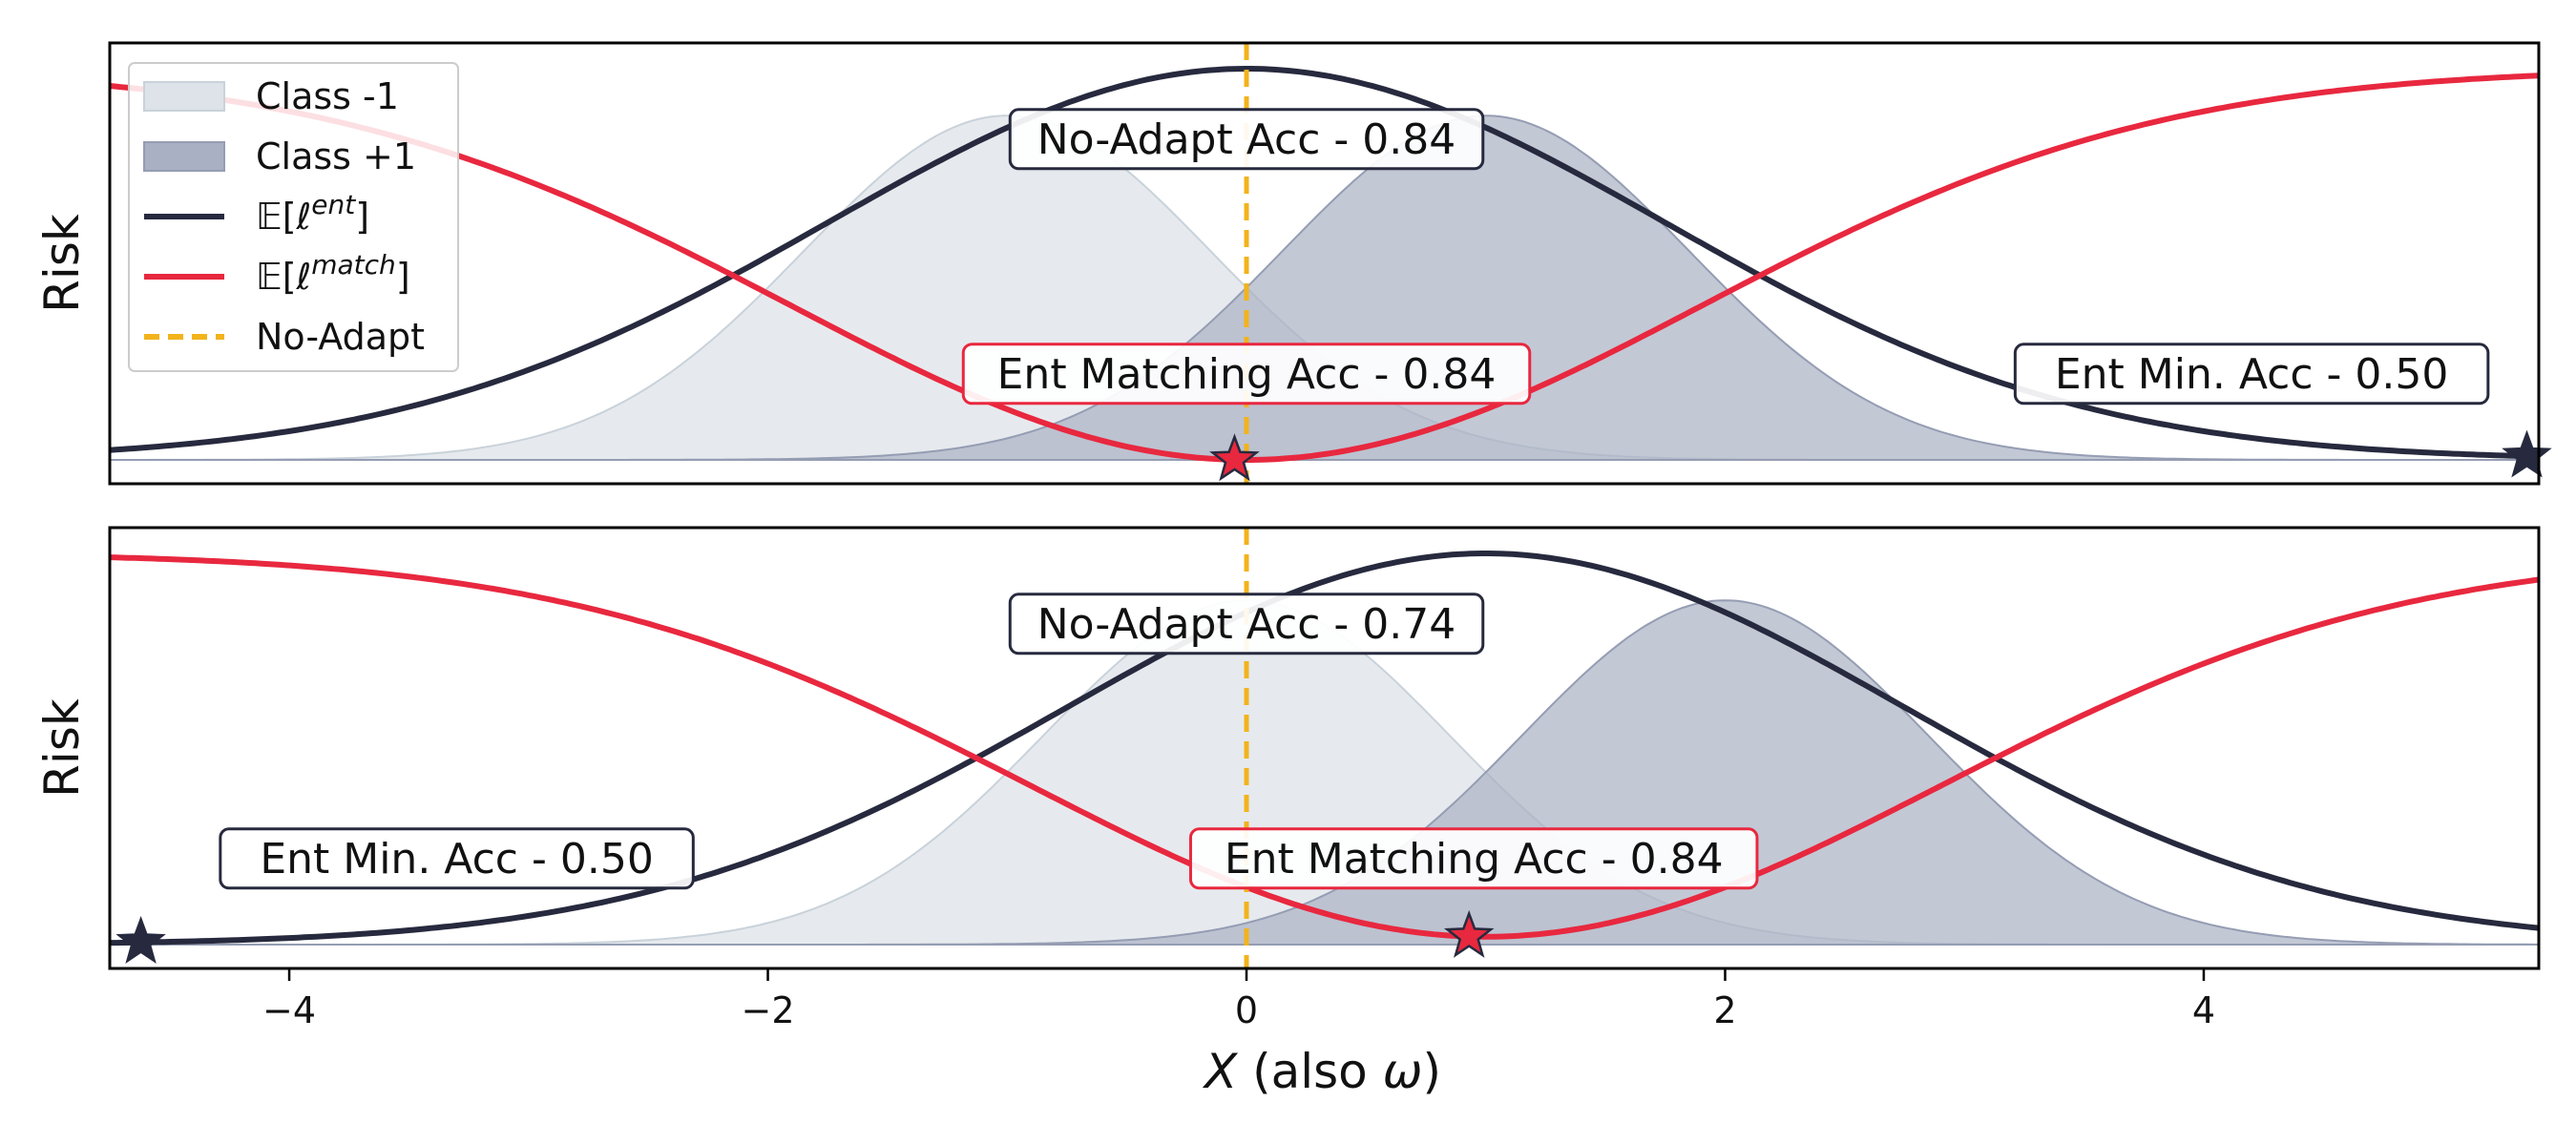  I want to click on annotation-0: No-Adapt Acc - 0.74, so click(1246, 624).